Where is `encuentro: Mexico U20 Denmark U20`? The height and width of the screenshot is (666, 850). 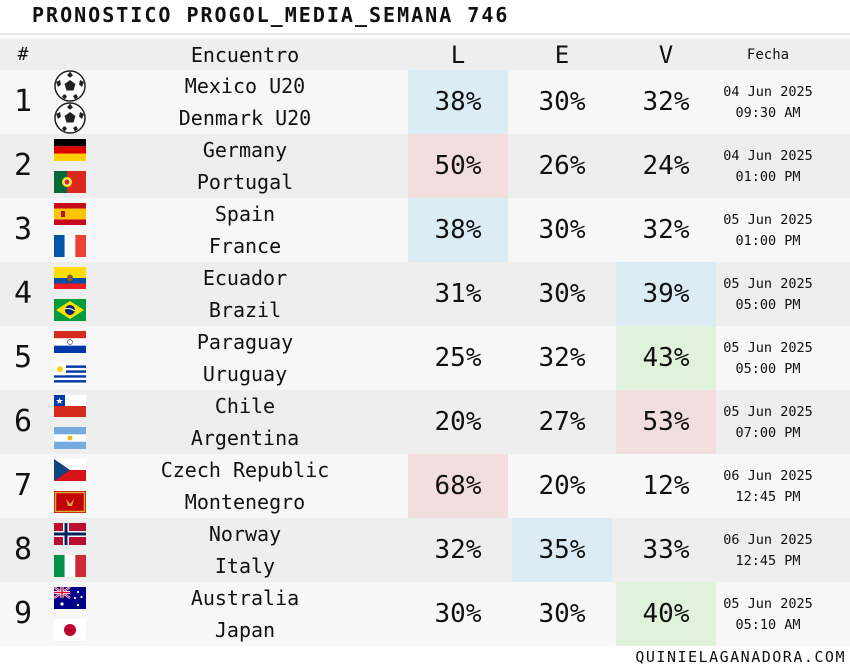
encuentro: Mexico U20 Denmark U20 is located at coordinates (245, 102).